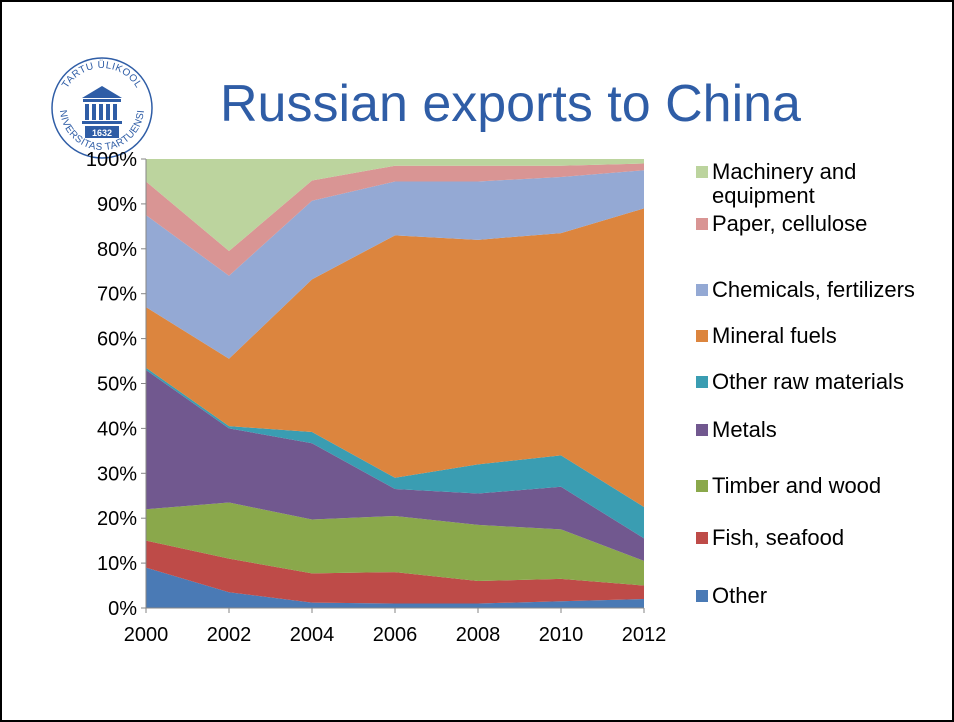 This screenshot has height=722, width=954. Describe the element at coordinates (774, 335) in the screenshot. I see `legend-label: Mineral fuels` at that location.